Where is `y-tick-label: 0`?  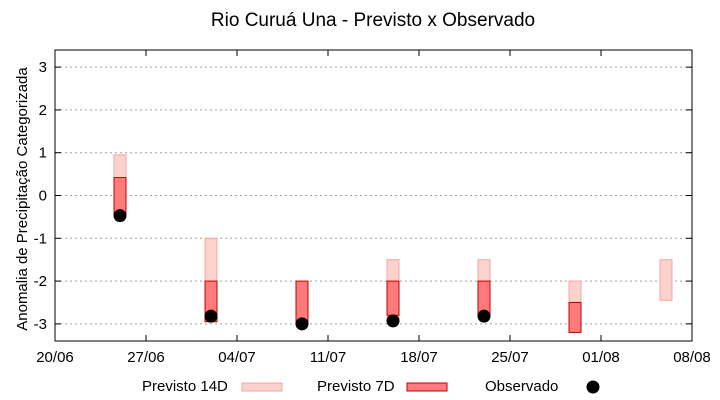 y-tick-label: 0 is located at coordinates (43, 196).